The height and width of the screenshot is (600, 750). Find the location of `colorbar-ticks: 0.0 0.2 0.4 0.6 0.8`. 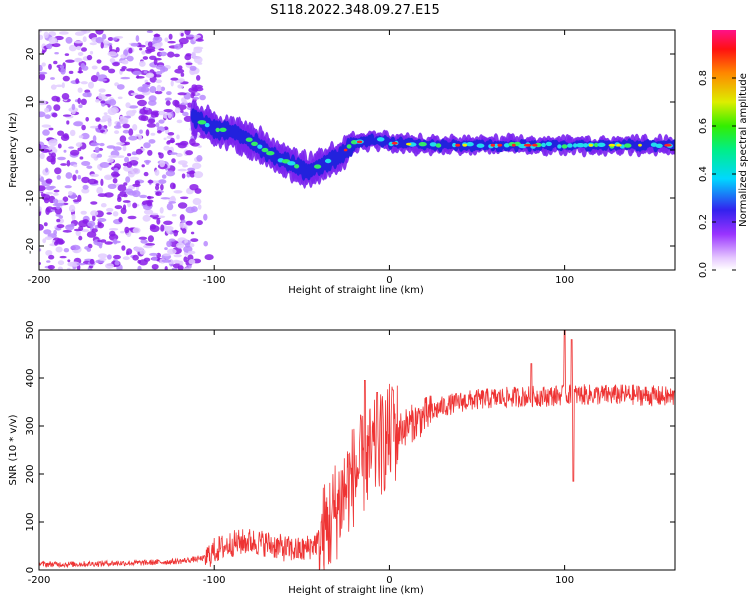

colorbar-ticks: 0.0 0.2 0.4 0.6 0.8 is located at coordinates (717, 174).